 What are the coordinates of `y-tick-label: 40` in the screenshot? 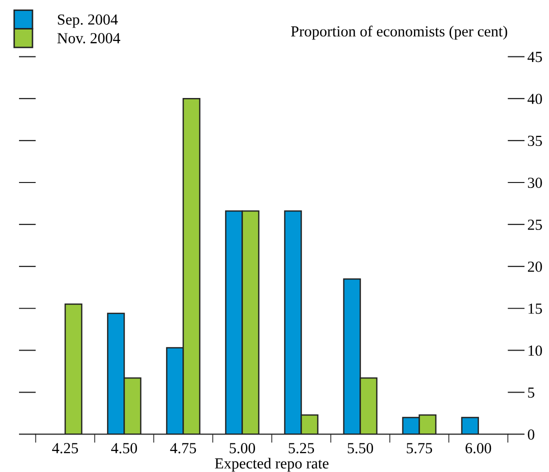 It's located at (535, 99).